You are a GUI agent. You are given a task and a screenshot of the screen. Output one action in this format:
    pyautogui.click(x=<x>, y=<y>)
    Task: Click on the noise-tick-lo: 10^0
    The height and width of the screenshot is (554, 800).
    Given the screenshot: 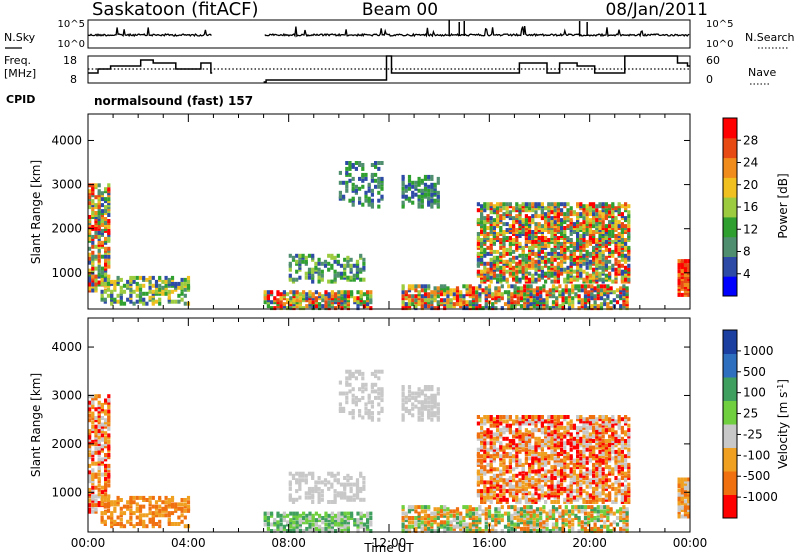 What is the action you would take?
    pyautogui.click(x=71, y=44)
    